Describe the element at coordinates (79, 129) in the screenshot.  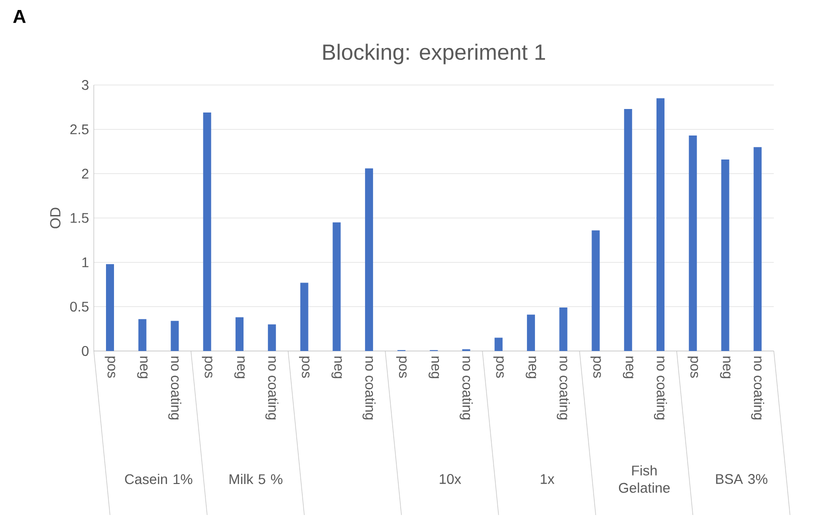
I see `y-tick-label: 2.5` at that location.